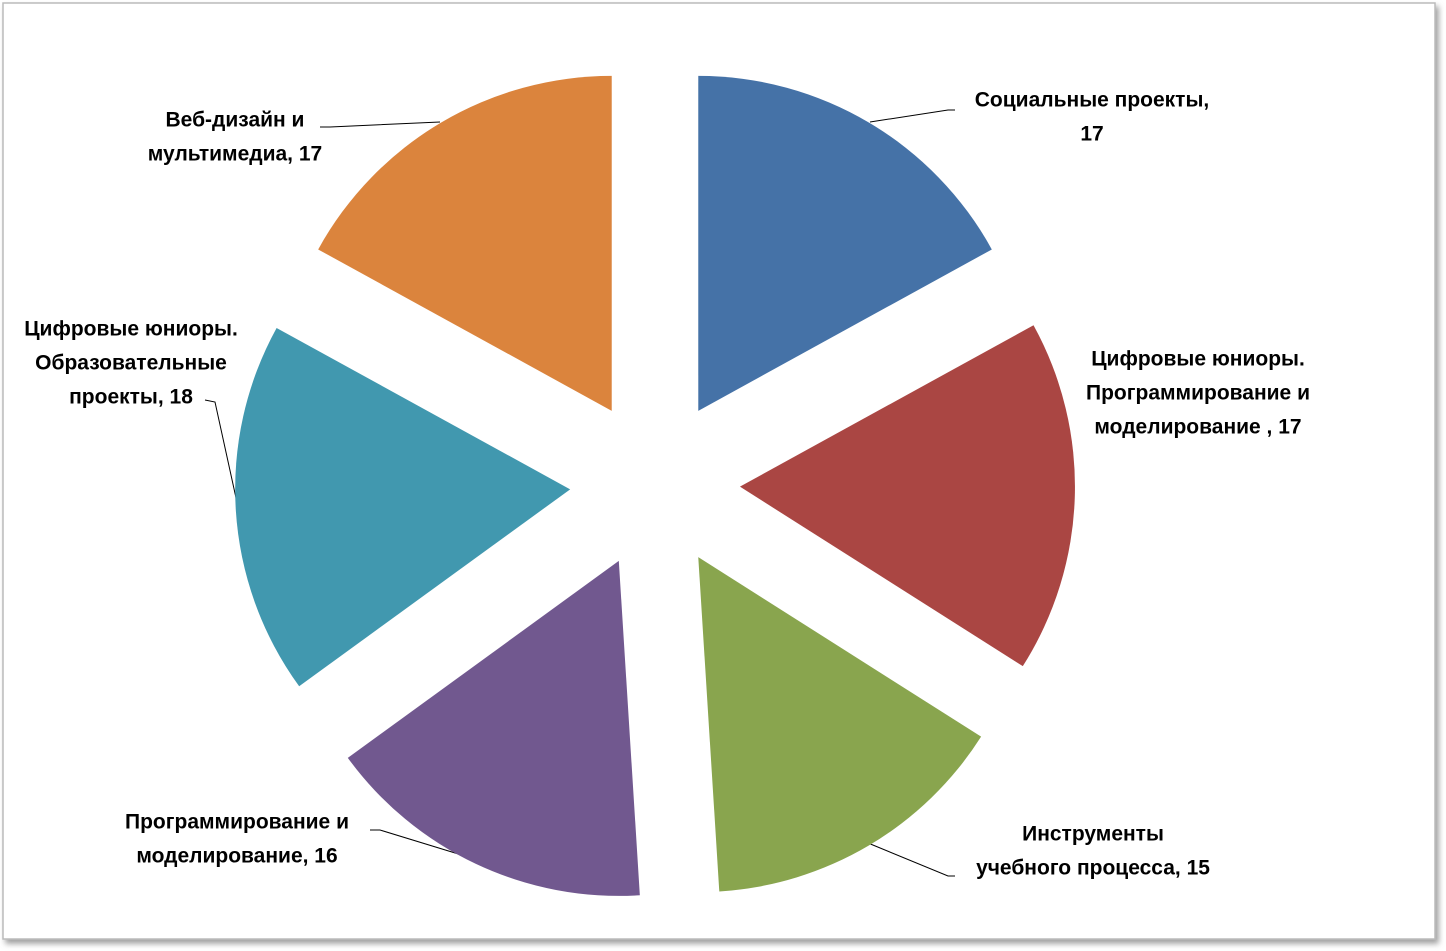  Describe the element at coordinates (131, 397) in the screenshot. I see `data-label: проекты, 18` at that location.